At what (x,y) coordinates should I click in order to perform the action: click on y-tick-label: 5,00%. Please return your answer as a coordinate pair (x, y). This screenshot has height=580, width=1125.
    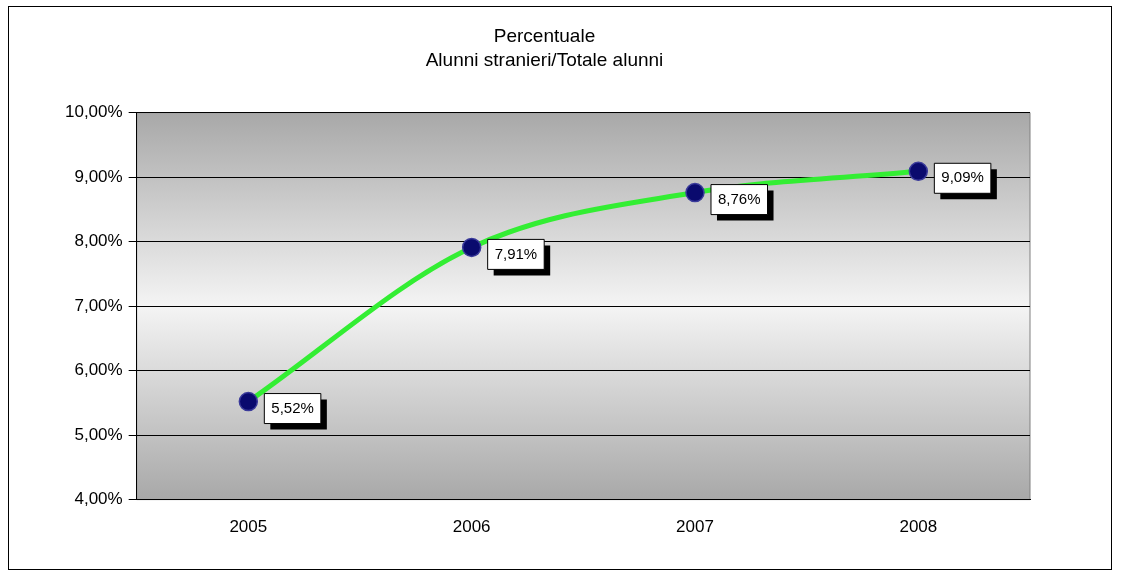
    Looking at the image, I should click on (98, 434).